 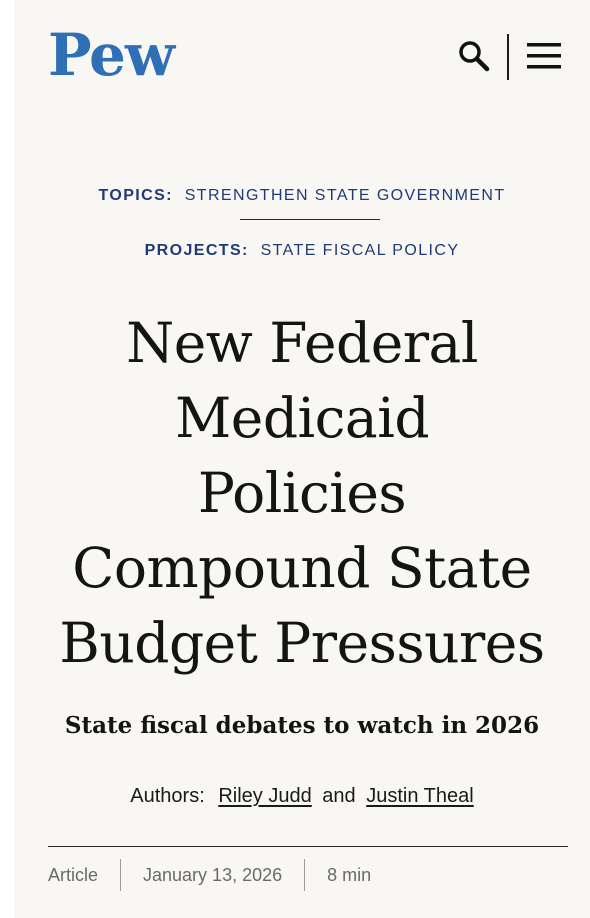 I want to click on read-time: 8 min, so click(x=349, y=874).